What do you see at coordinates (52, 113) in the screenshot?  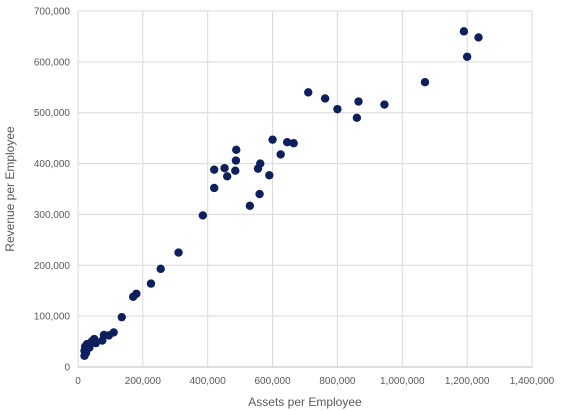 I see `y-tick-label: 500,000` at bounding box center [52, 113].